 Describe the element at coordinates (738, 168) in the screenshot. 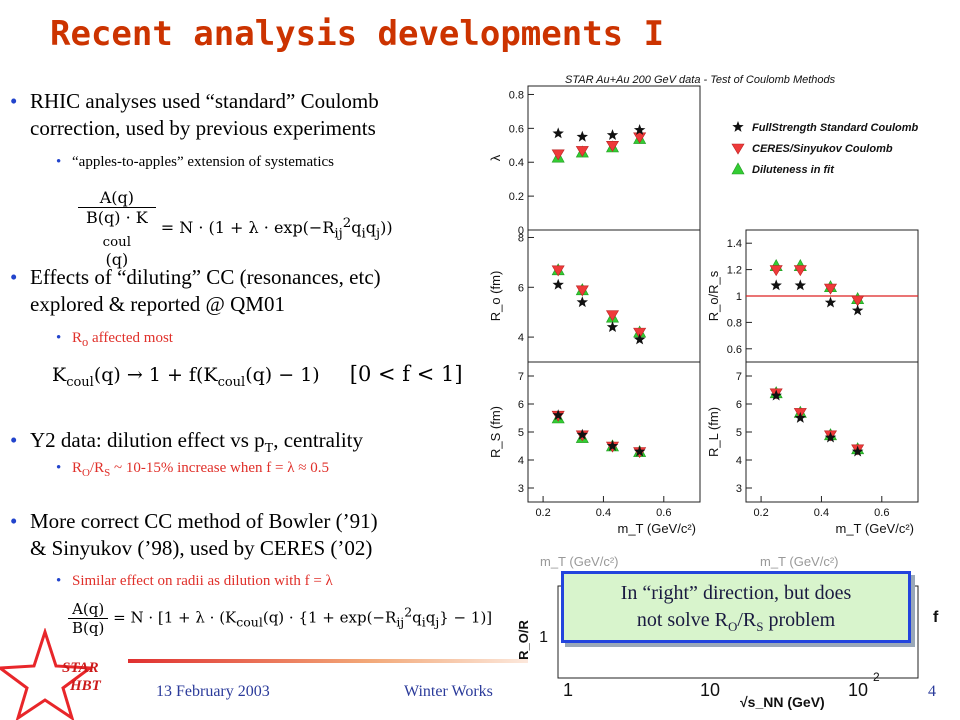

I see `legend-marker-triangle-up` at that location.